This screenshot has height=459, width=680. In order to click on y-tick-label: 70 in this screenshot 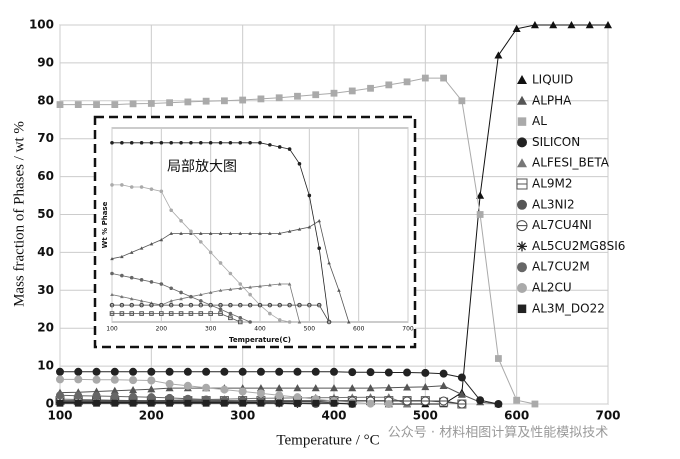, I will do `click(45, 138)`.